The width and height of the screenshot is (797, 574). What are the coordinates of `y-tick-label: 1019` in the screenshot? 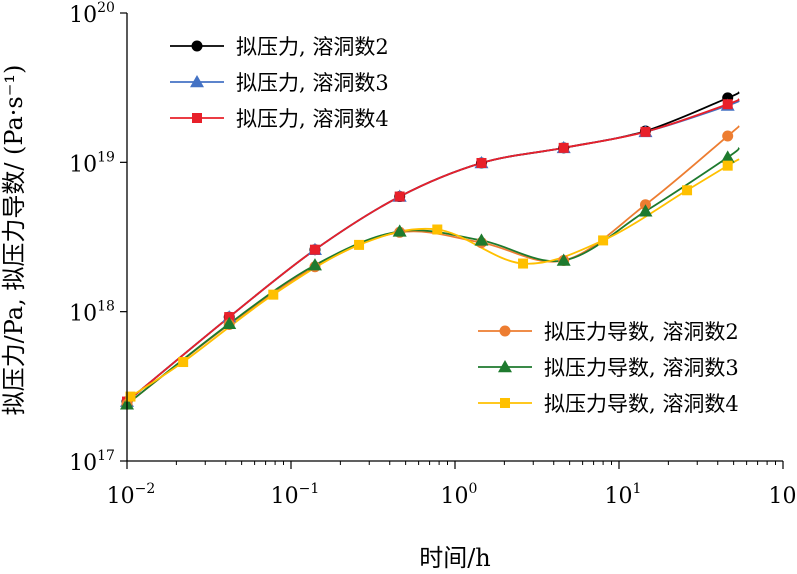 It's located at (92, 163).